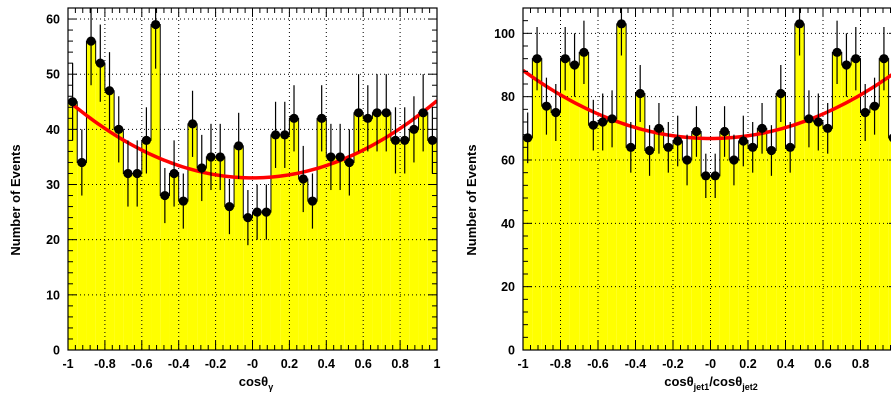 The height and width of the screenshot is (401, 891). I want to click on x-tick-label: 0.8, so click(860, 364).